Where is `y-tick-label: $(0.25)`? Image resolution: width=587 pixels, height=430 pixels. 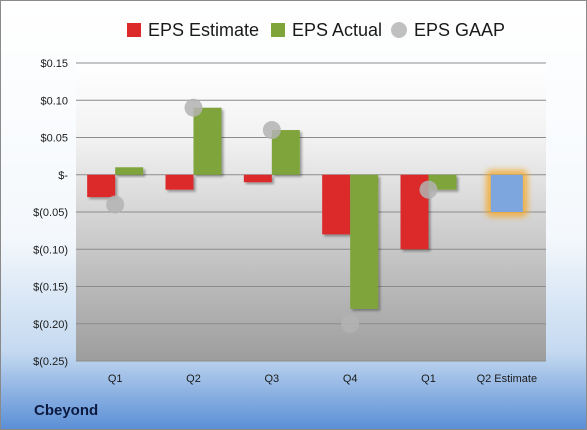 y-tick-label: $(0.25) is located at coordinates (50, 362).